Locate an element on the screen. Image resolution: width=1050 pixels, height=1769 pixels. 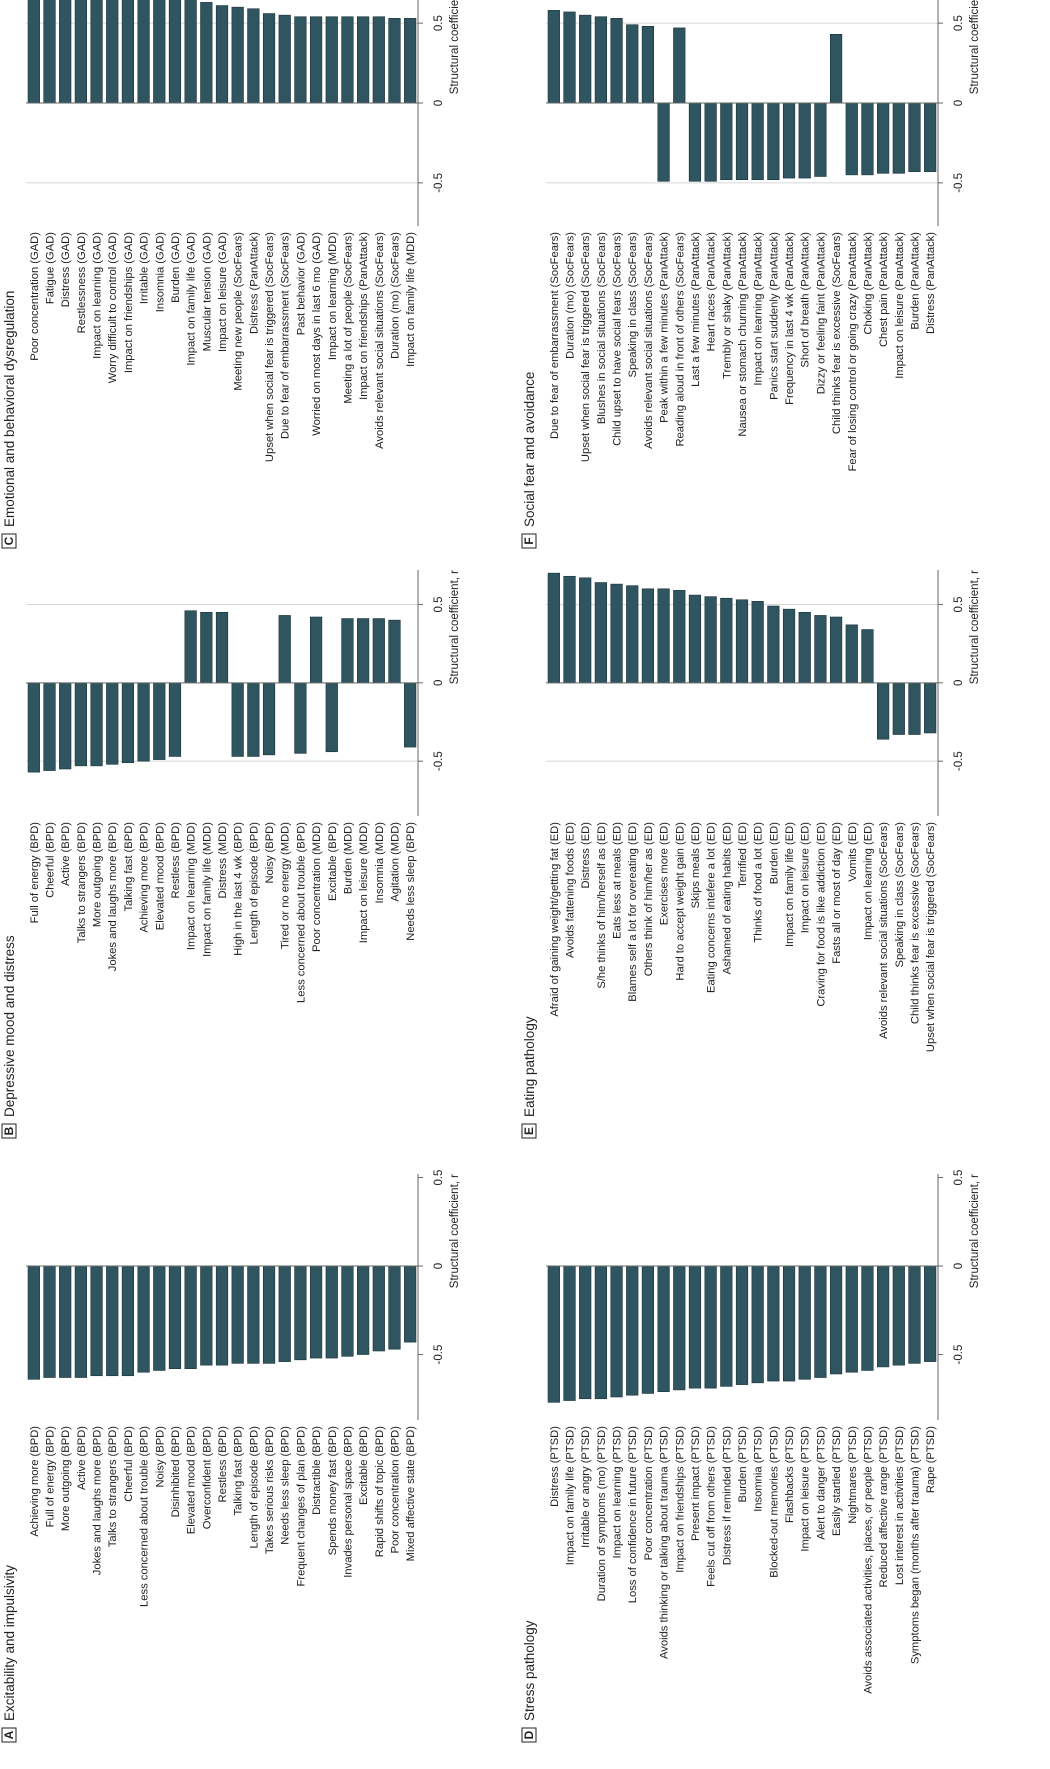
category-label: Feels cut off from others (PTSD) is located at coordinates (712, 1506).